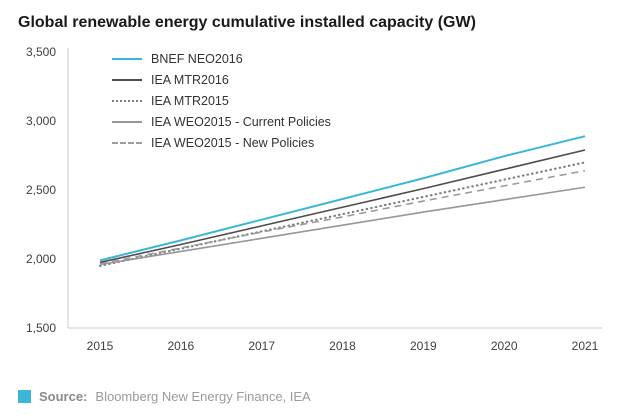 This screenshot has width=630, height=418. I want to click on legend-item: IEA WEO2015 - New Policies, so click(221, 142).